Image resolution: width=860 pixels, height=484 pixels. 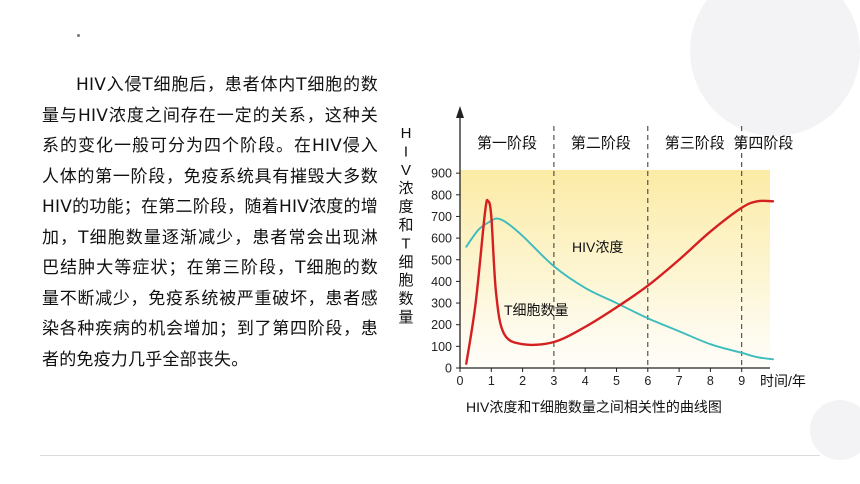 What do you see at coordinates (763, 143) in the screenshot?
I see `stage-label: 第四阶段` at bounding box center [763, 143].